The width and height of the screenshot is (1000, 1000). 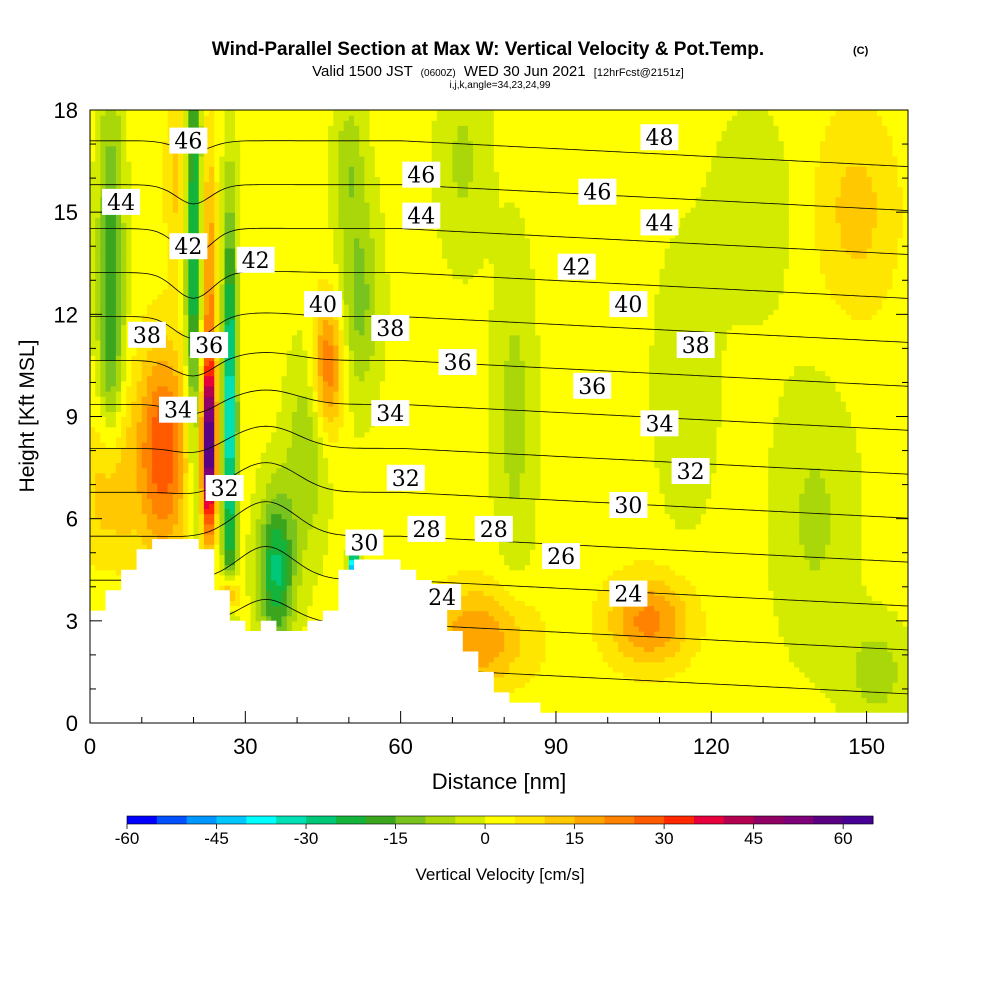 What do you see at coordinates (362, 71) in the screenshot?
I see `subtitle-valid: Valid 1500 JST` at bounding box center [362, 71].